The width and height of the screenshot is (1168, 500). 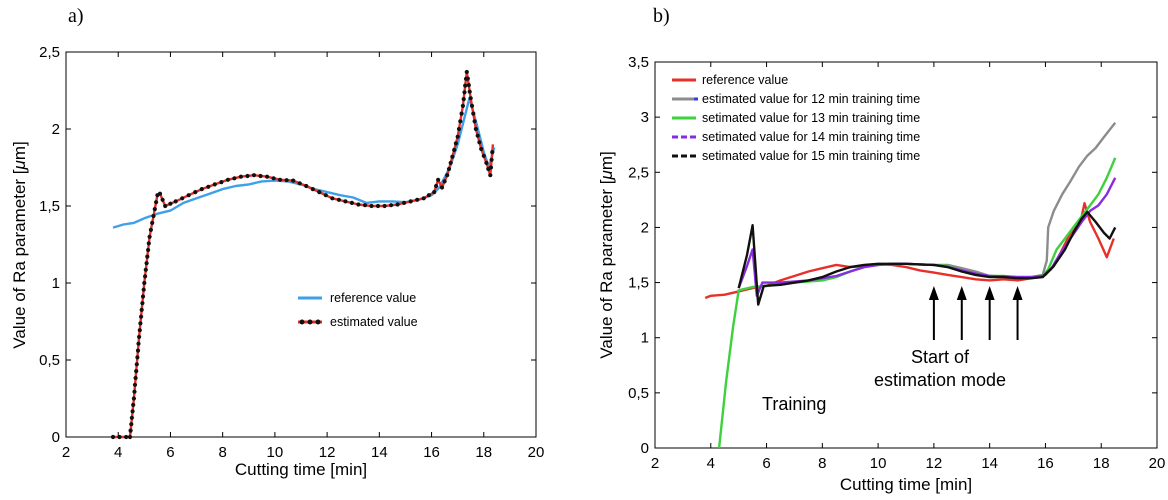 What do you see at coordinates (56, 283) in the screenshot?
I see `y-tick-label-a-2: 1` at bounding box center [56, 283].